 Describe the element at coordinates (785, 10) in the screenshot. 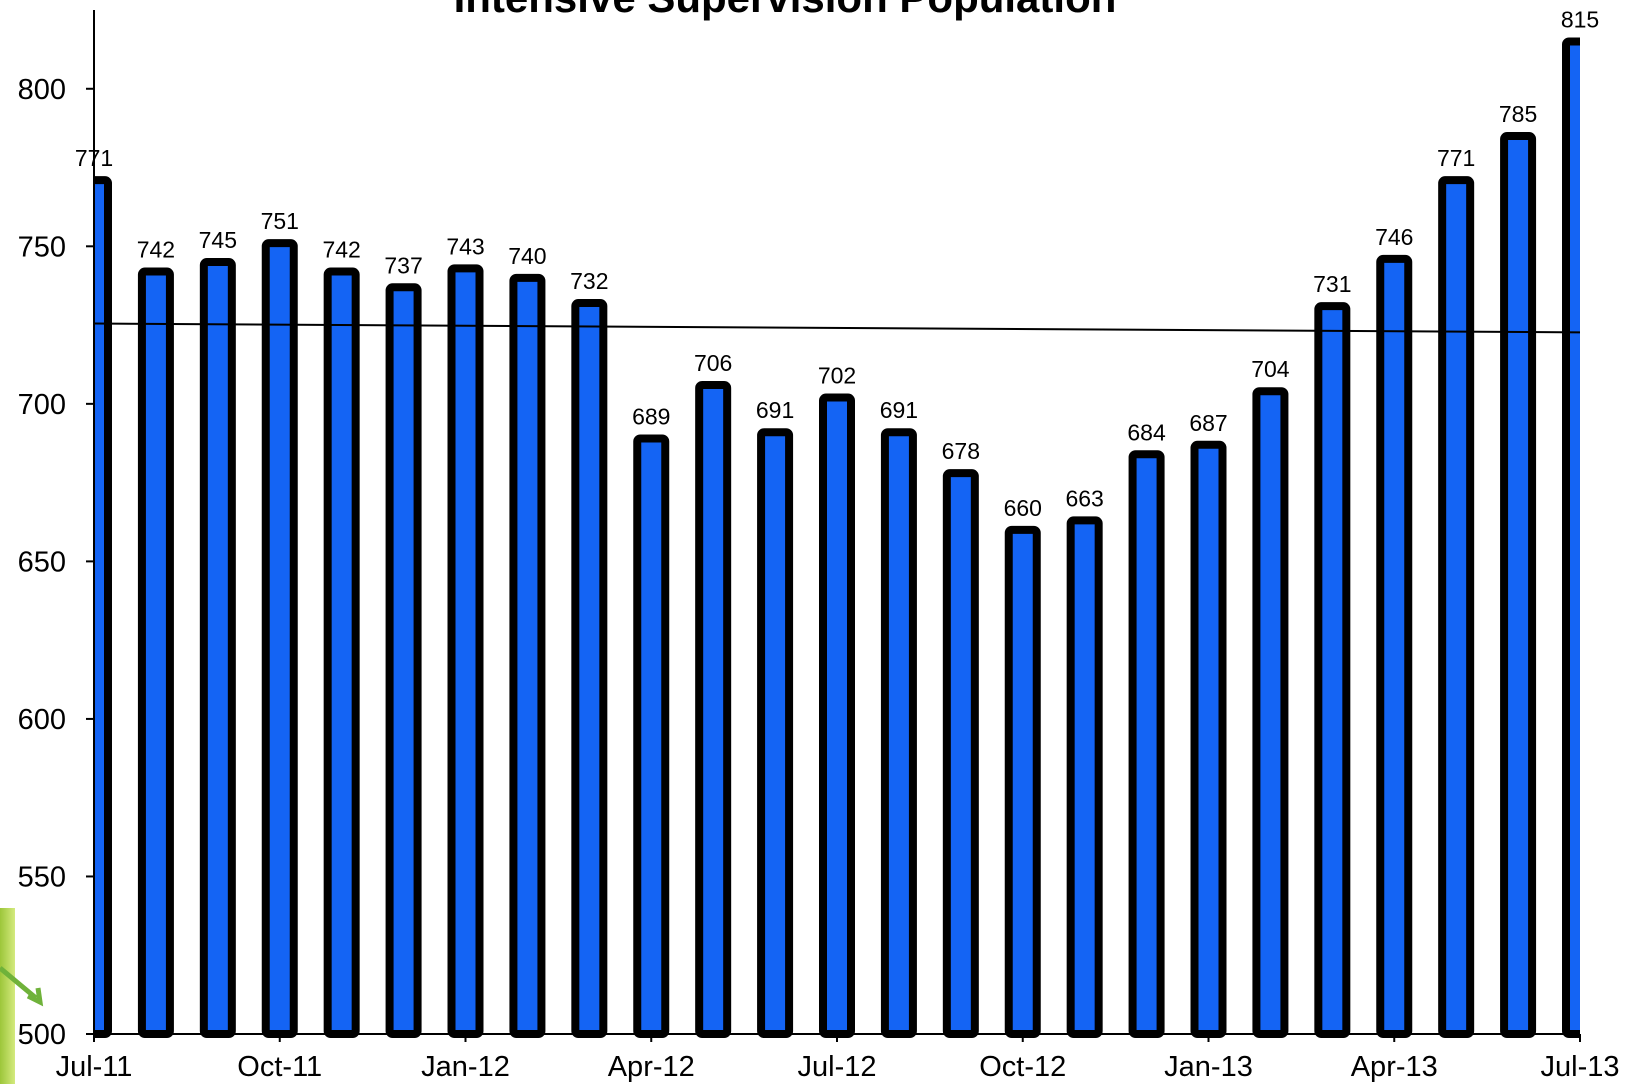

I see `chart-title: Intensive Supervision Population` at that location.